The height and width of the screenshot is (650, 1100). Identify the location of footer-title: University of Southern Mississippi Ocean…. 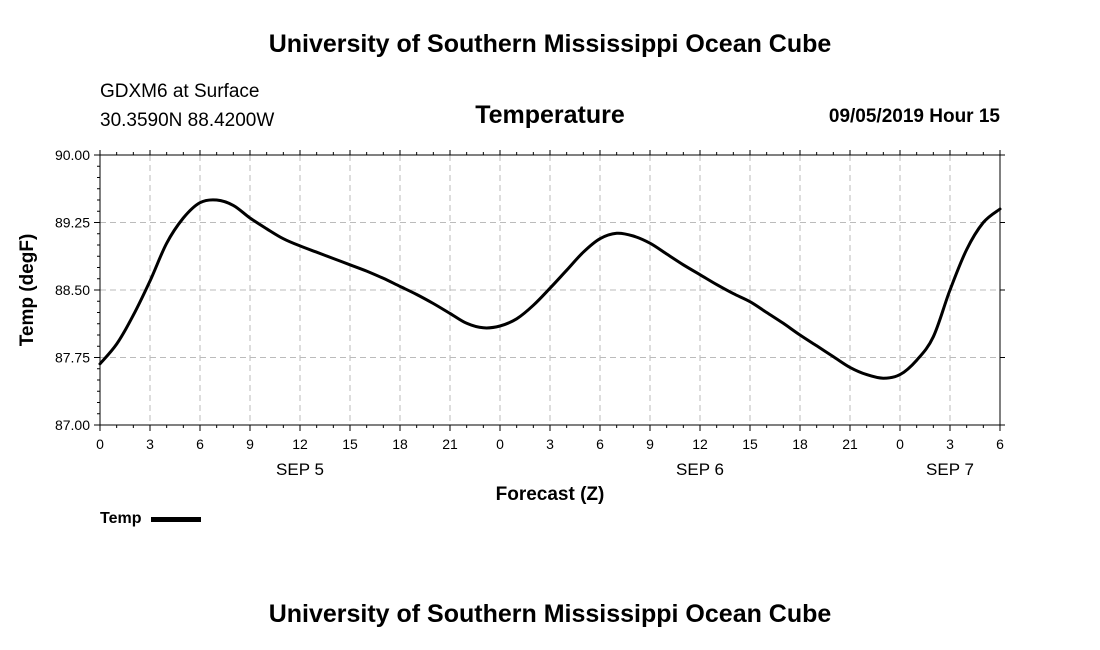
(550, 614).